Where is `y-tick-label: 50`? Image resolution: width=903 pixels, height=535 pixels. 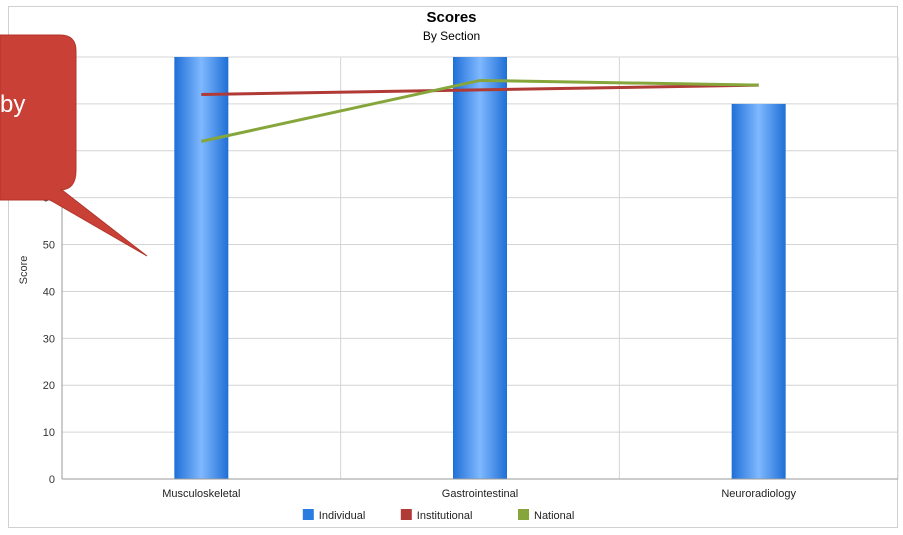
y-tick-label: 50 is located at coordinates (49, 246).